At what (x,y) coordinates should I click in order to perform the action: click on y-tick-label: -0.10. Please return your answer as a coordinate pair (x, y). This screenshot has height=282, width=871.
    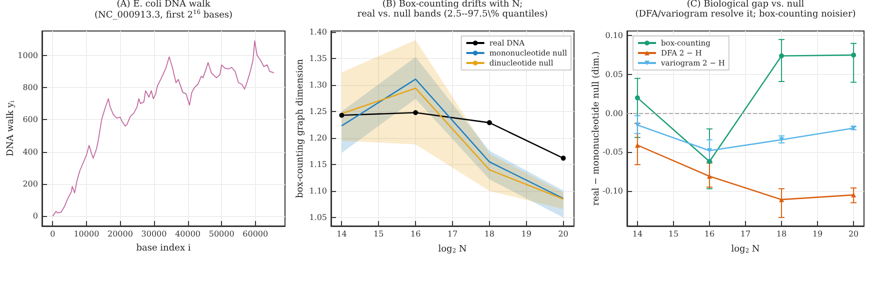
    Looking at the image, I should click on (612, 191).